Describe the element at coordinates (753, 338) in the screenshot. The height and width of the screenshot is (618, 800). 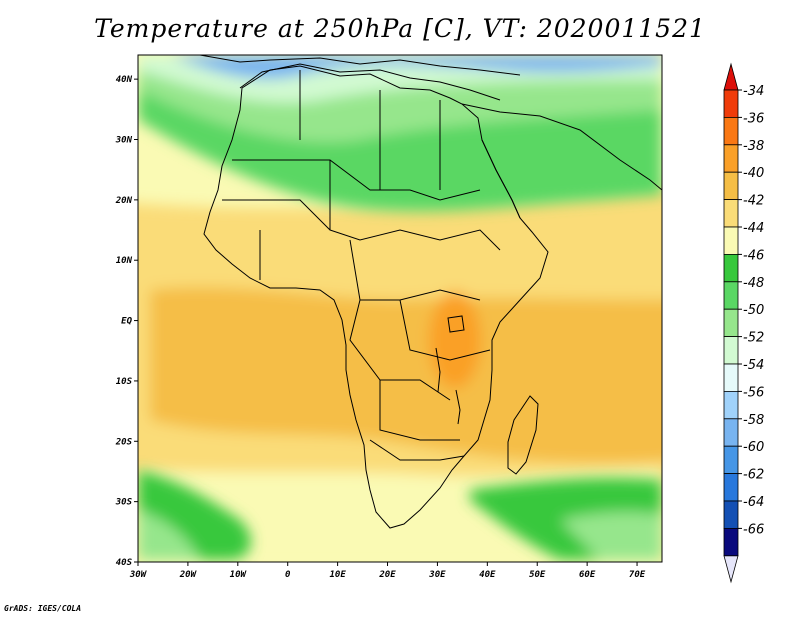
I see `colorbar-label: -52` at that location.